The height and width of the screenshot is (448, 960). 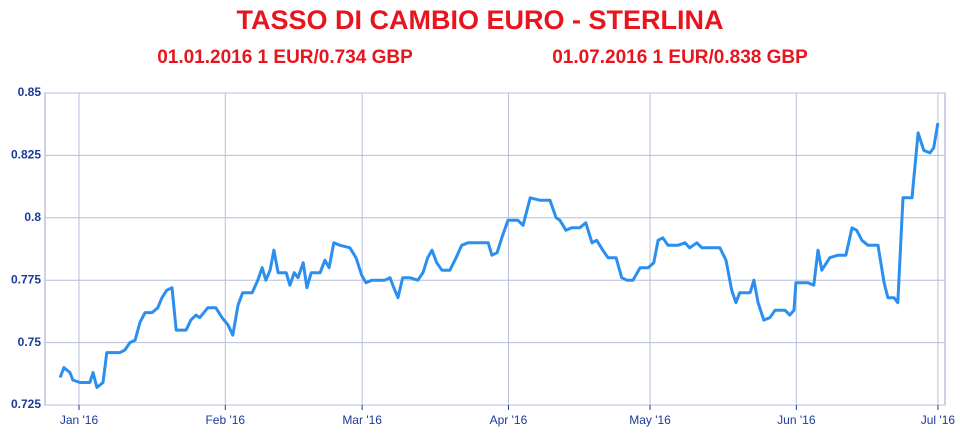 I want to click on y-tick-label: 0.85, so click(x=30, y=92).